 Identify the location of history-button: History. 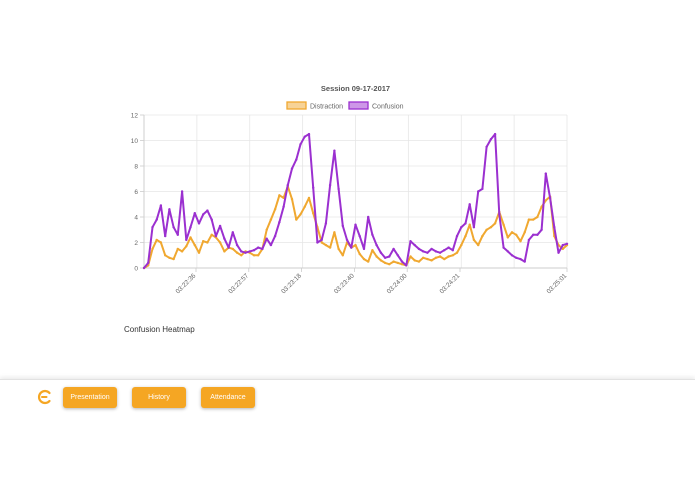
(159, 397).